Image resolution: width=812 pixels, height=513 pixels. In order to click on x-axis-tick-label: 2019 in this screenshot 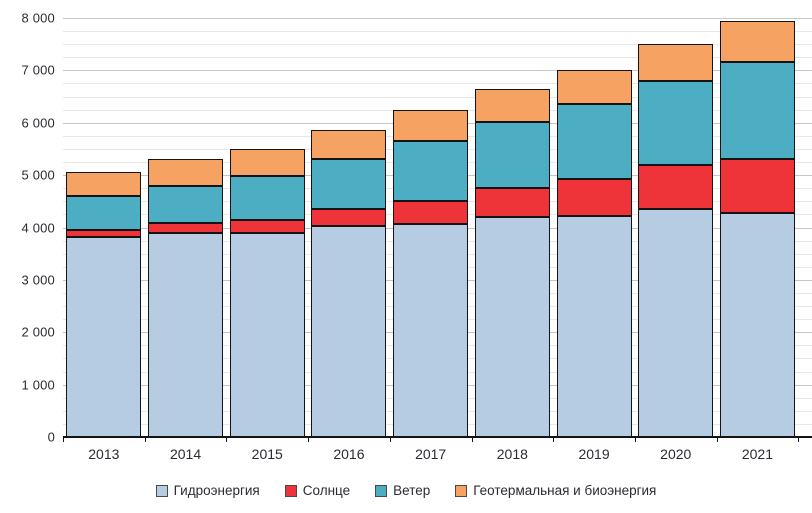, I will do `click(594, 454)`.